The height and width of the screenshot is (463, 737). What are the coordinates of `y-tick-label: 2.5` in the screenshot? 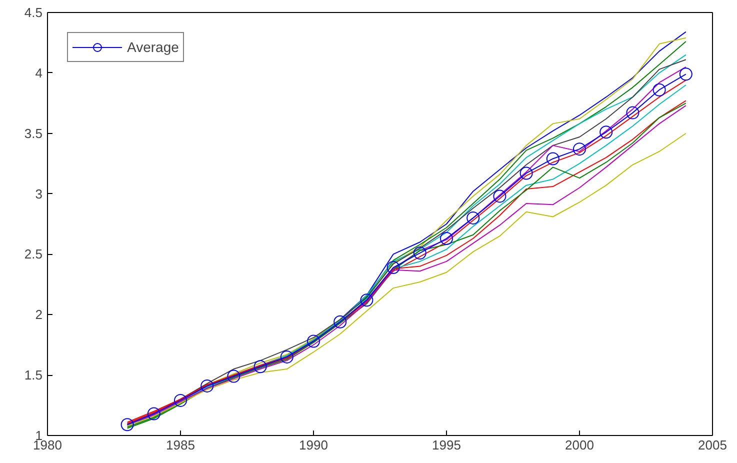 It's located at (33, 254).